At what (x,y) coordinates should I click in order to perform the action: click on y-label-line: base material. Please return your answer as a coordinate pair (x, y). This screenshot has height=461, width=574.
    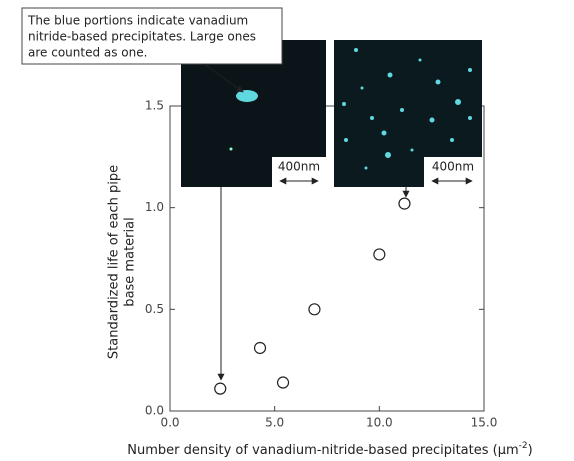
    Looking at the image, I should click on (130, 261).